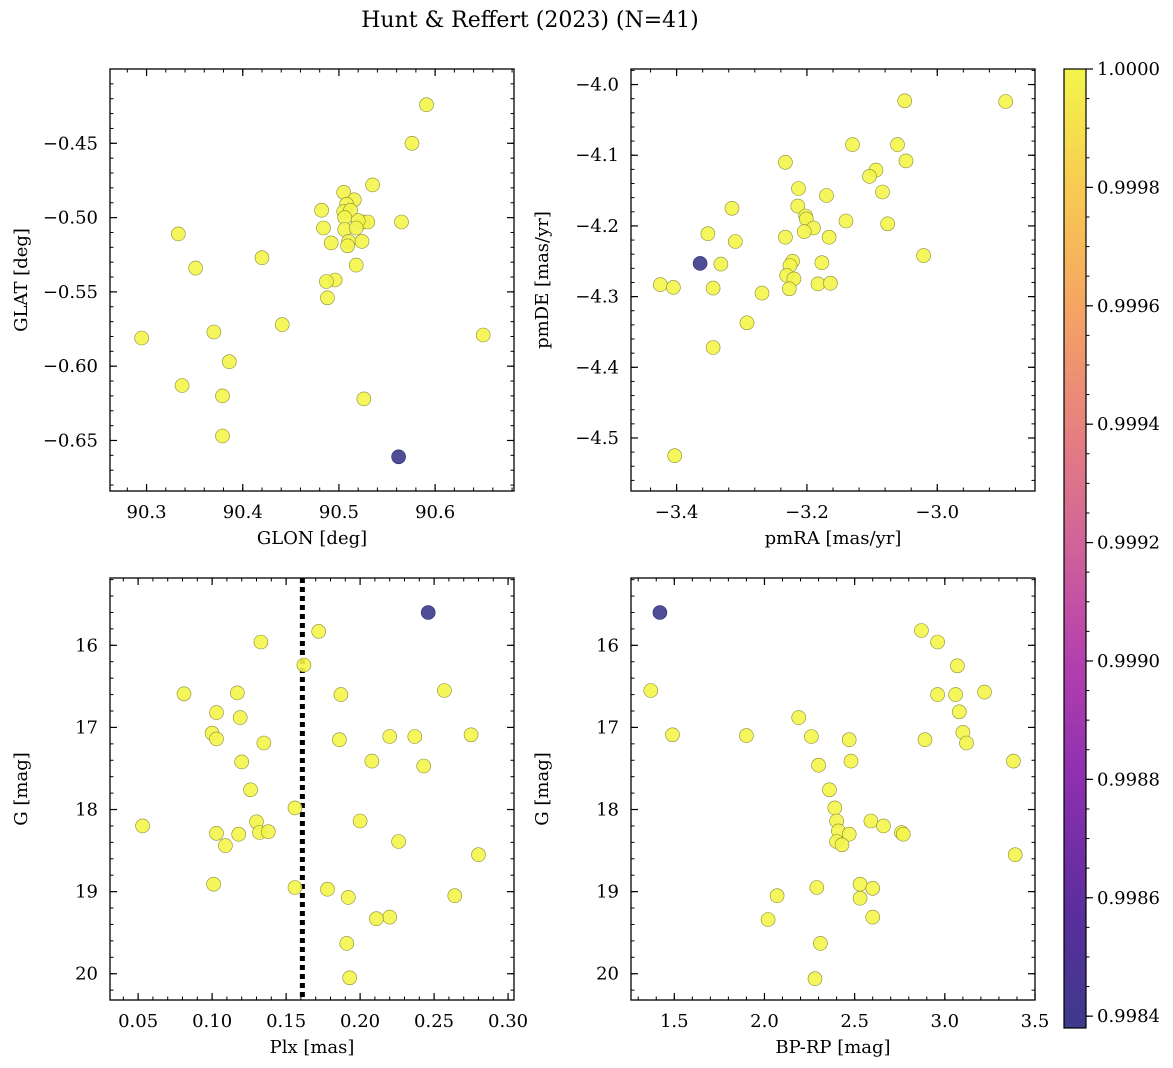 The height and width of the screenshot is (1068, 1173). What do you see at coordinates (70, 366) in the screenshot?
I see `y-tick-label: −0.60` at bounding box center [70, 366].